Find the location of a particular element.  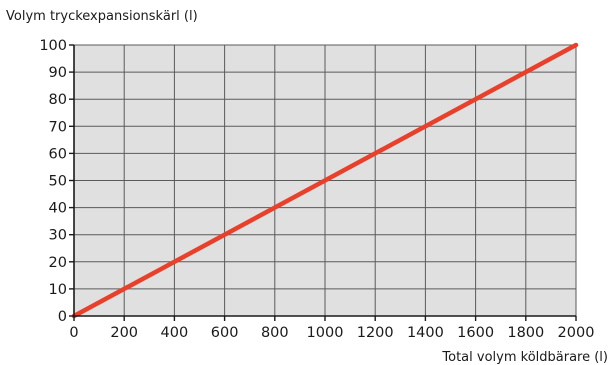

x-axis-title: Total volym köldbärare (l) is located at coordinates (524, 357).